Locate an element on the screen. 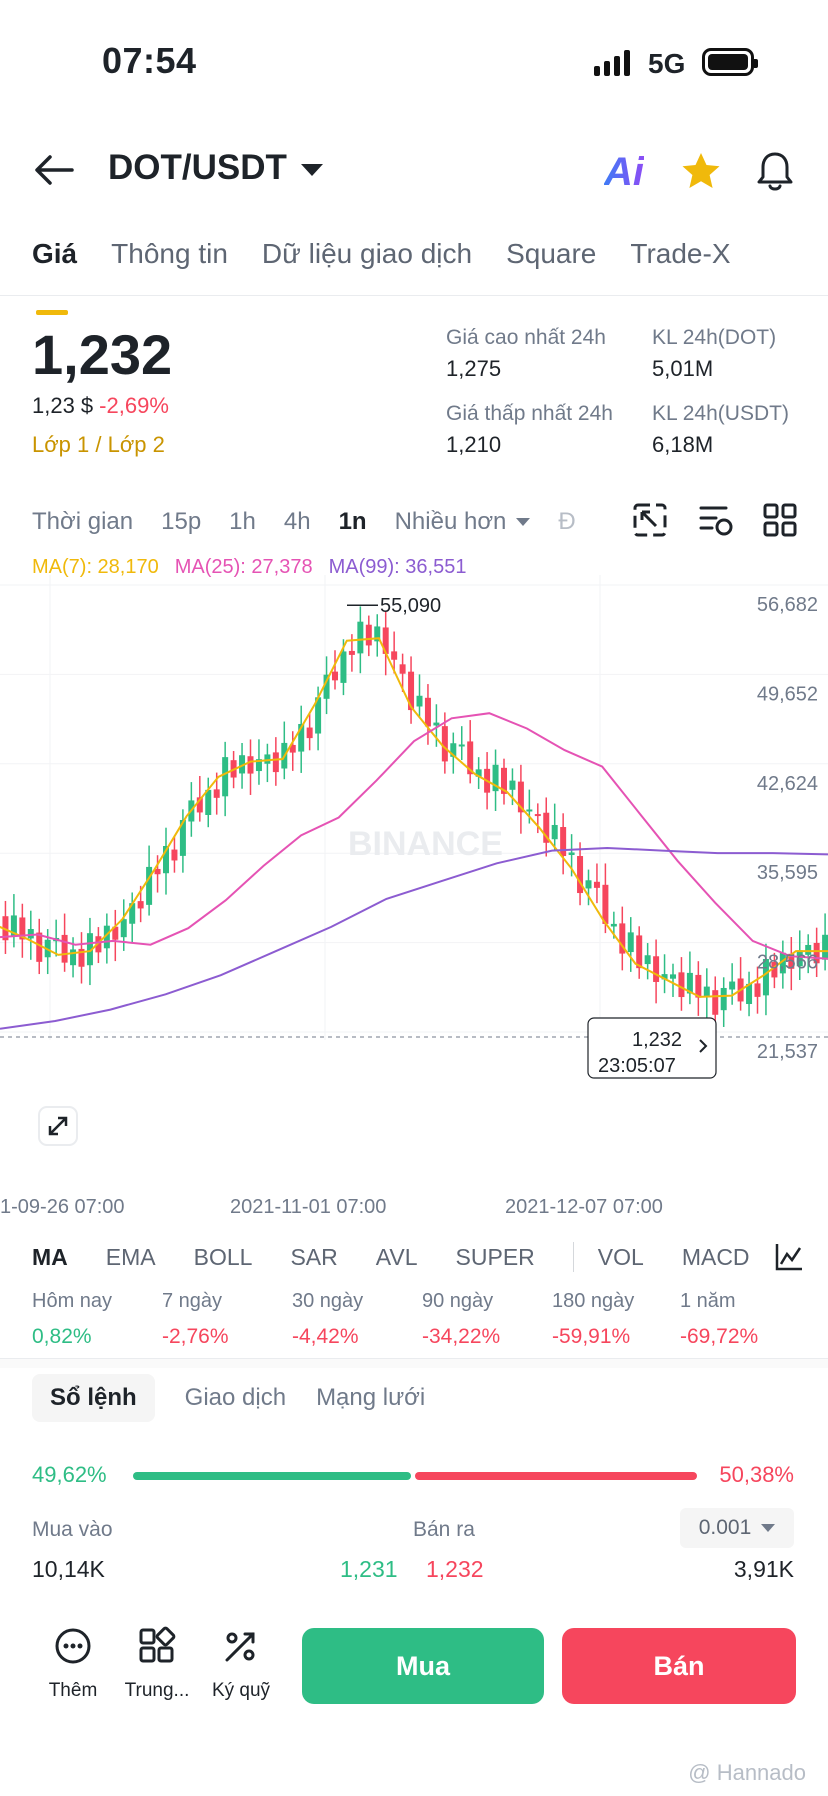 This screenshot has height=1796, width=828. interval-bar: Thời gian 15p 1h 4h 1n Nhiều hơn Đ is located at coordinates (414, 522).